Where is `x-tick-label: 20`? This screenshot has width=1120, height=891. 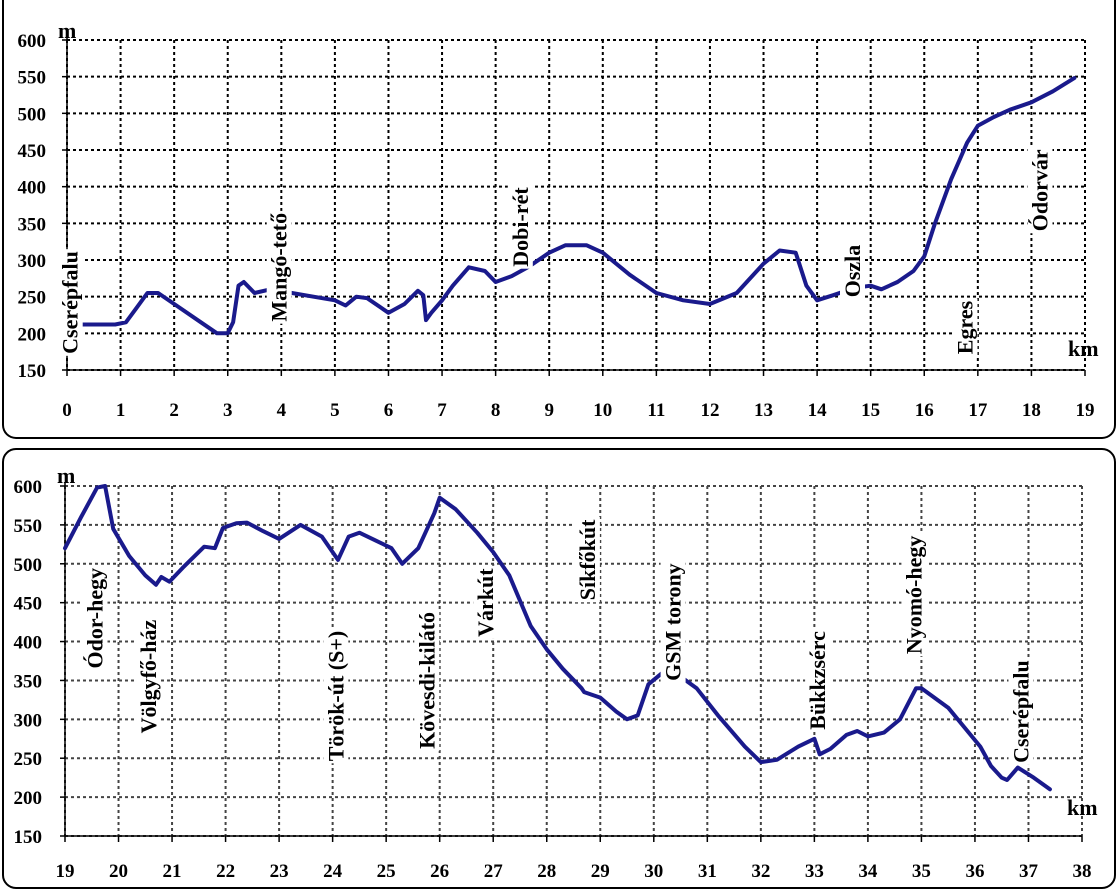
x-tick-label: 20 is located at coordinates (118, 871).